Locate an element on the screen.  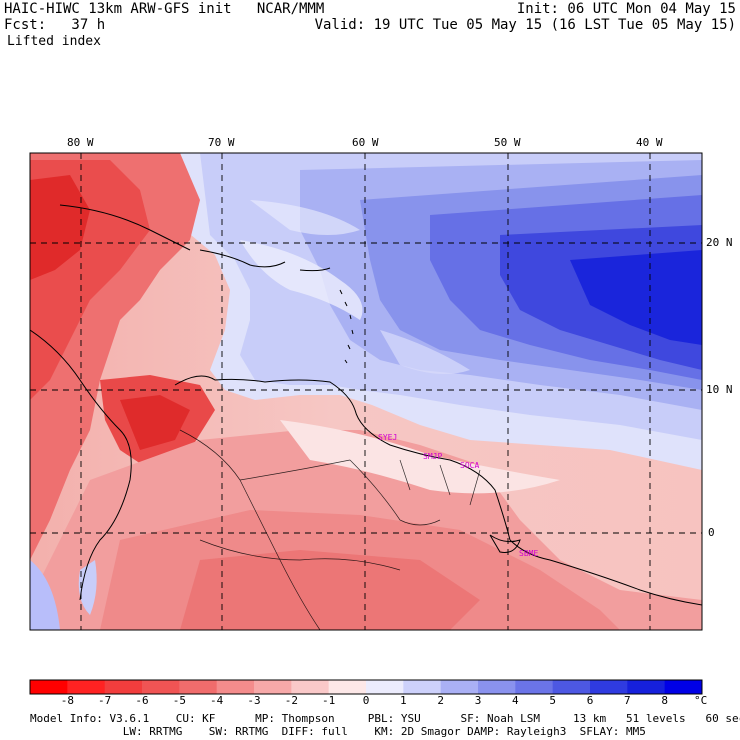
forecast-hour: Fcst: 37 h is located at coordinates (55, 25).